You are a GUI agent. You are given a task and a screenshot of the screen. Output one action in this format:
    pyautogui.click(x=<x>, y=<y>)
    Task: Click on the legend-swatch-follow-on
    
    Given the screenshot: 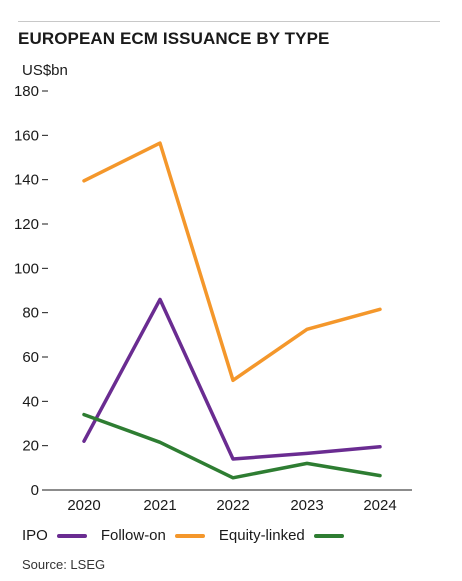 What is the action you would take?
    pyautogui.click(x=189, y=535)
    